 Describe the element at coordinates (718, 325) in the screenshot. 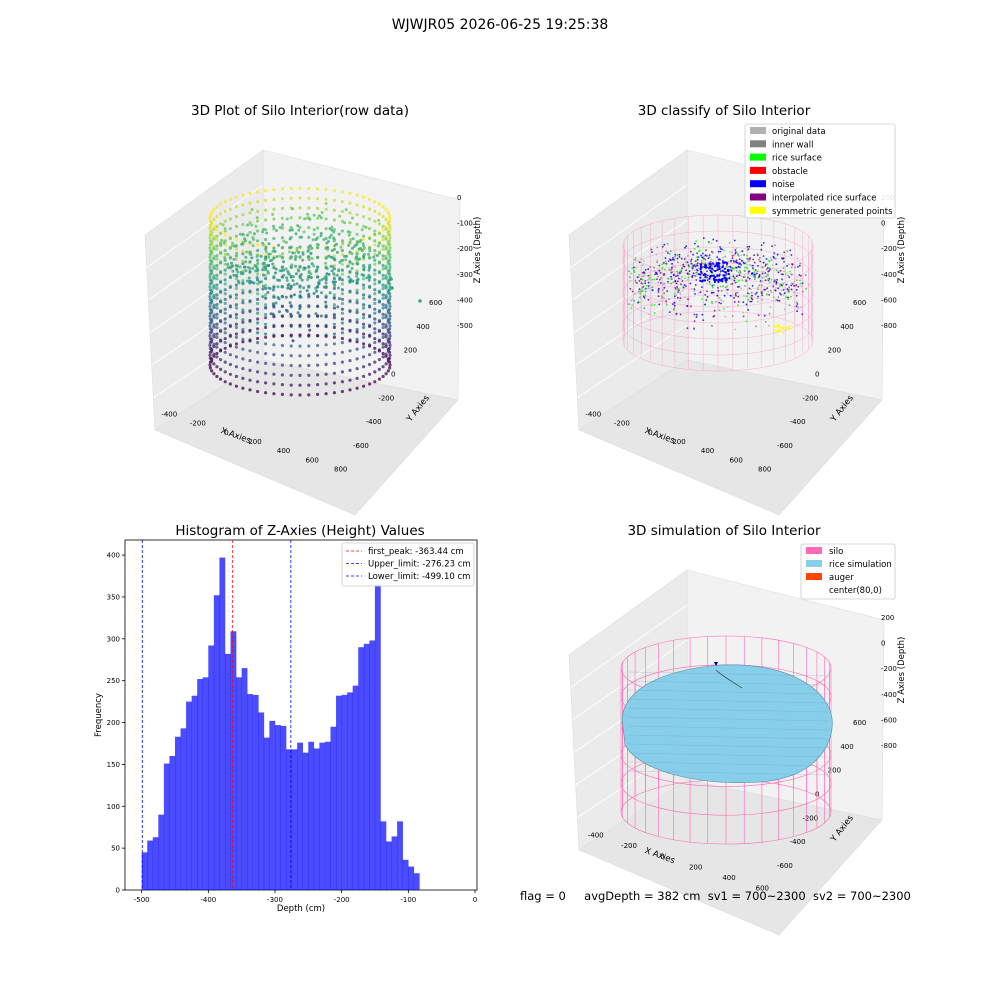

I see `p2-silo-ring` at that location.